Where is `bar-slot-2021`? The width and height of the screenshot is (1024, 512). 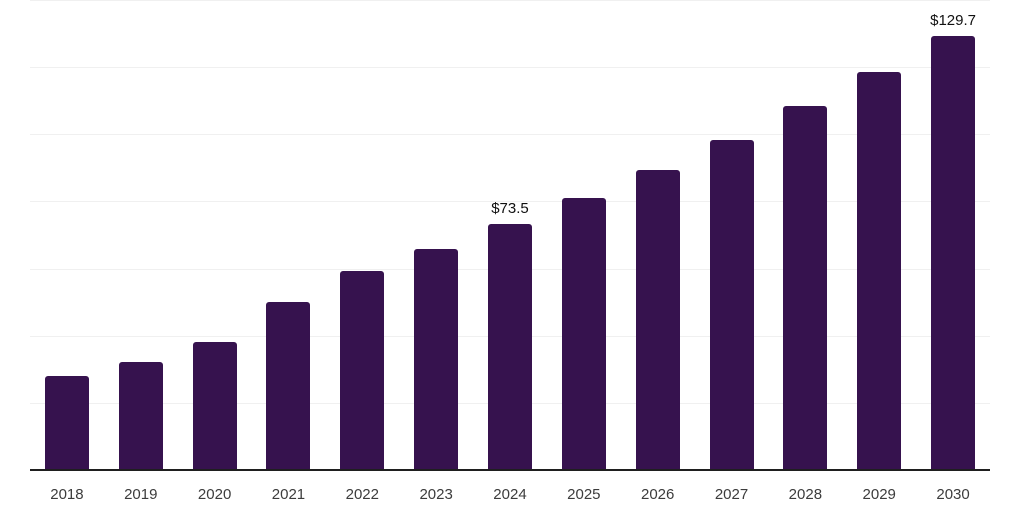 bar-slot-2021 is located at coordinates (289, 236).